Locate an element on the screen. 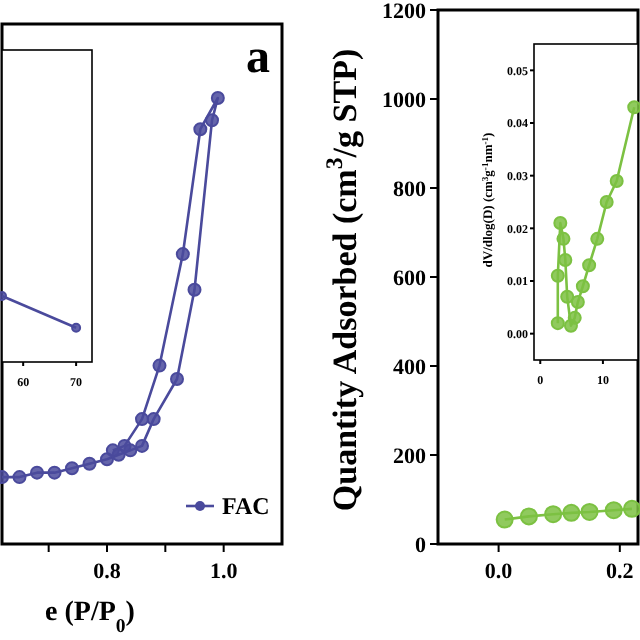 The width and height of the screenshot is (640, 640). y-tick-label: 400 is located at coordinates (410, 367).